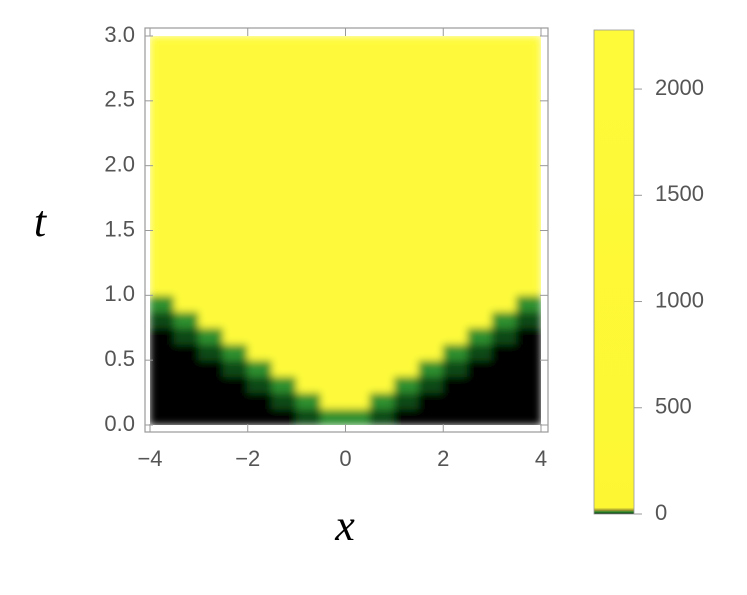 The height and width of the screenshot is (595, 747). What do you see at coordinates (149, 458) in the screenshot?
I see `x-tick-label: −4` at bounding box center [149, 458].